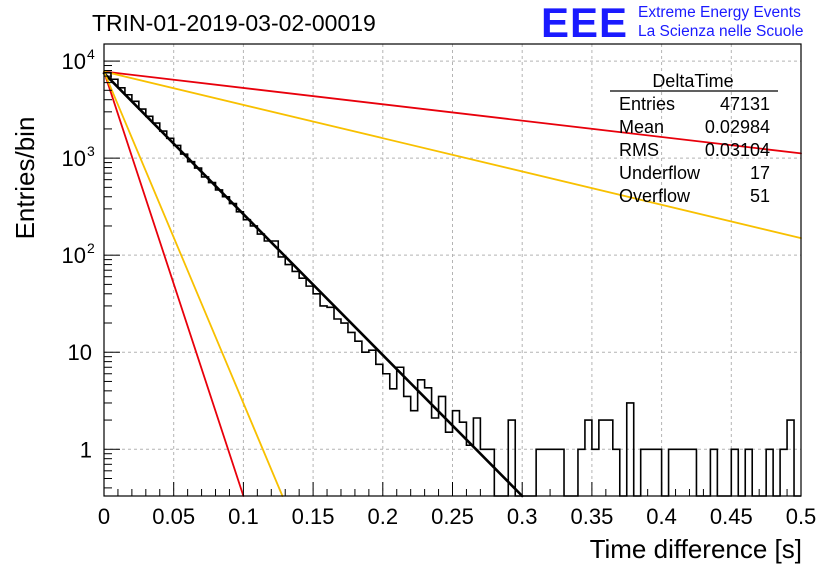  What do you see at coordinates (719, 12) in the screenshot?
I see `logo-caption-line1: Extreme Energy Events` at bounding box center [719, 12].